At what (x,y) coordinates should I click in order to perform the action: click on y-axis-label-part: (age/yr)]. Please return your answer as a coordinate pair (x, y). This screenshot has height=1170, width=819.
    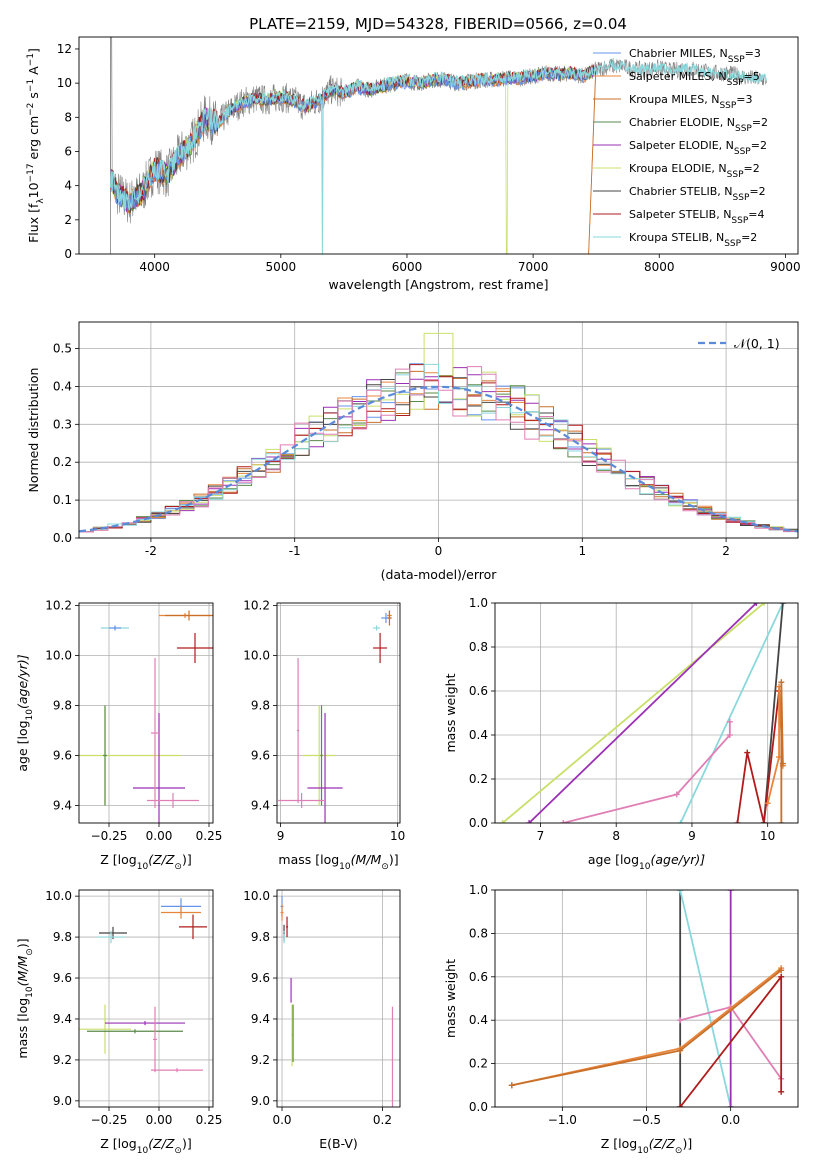
    Looking at the image, I should click on (22, 681).